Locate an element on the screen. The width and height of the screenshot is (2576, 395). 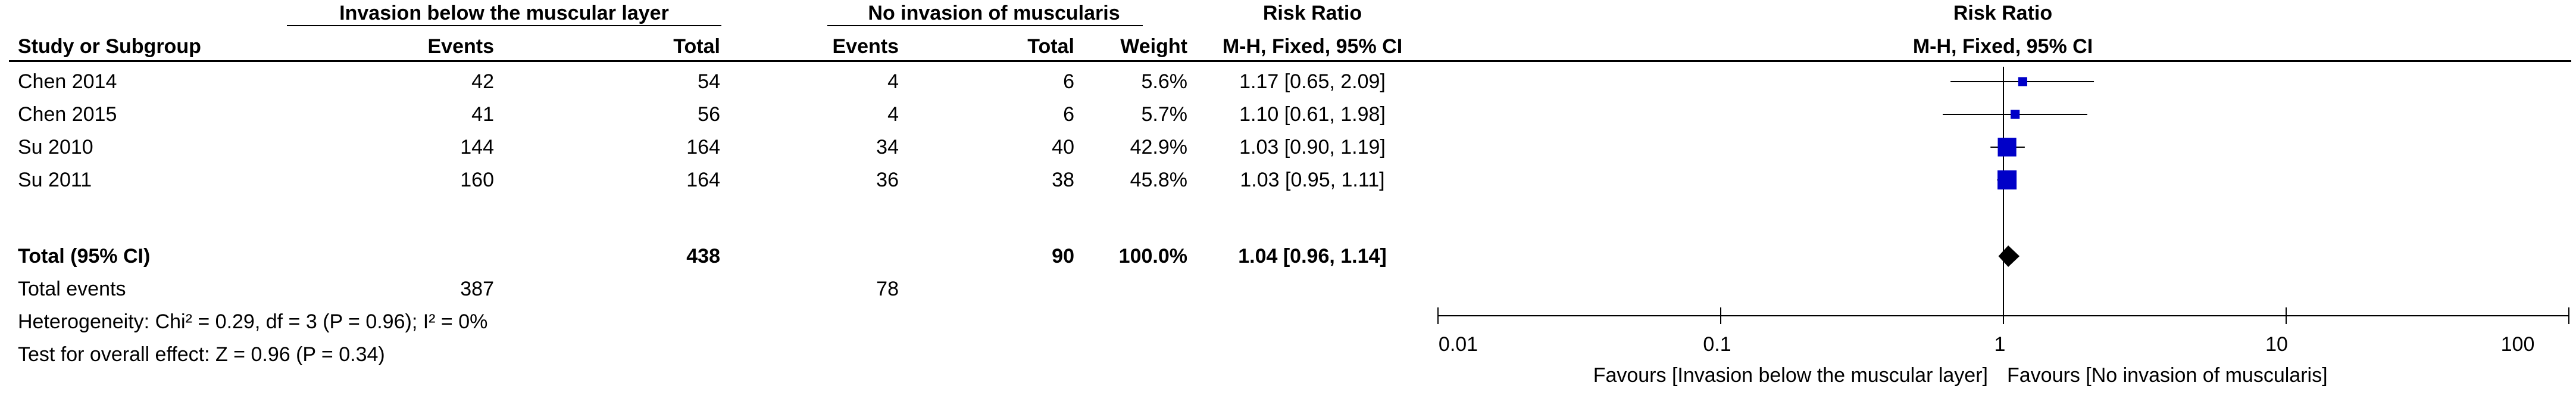
group1-underline is located at coordinates (504, 25).